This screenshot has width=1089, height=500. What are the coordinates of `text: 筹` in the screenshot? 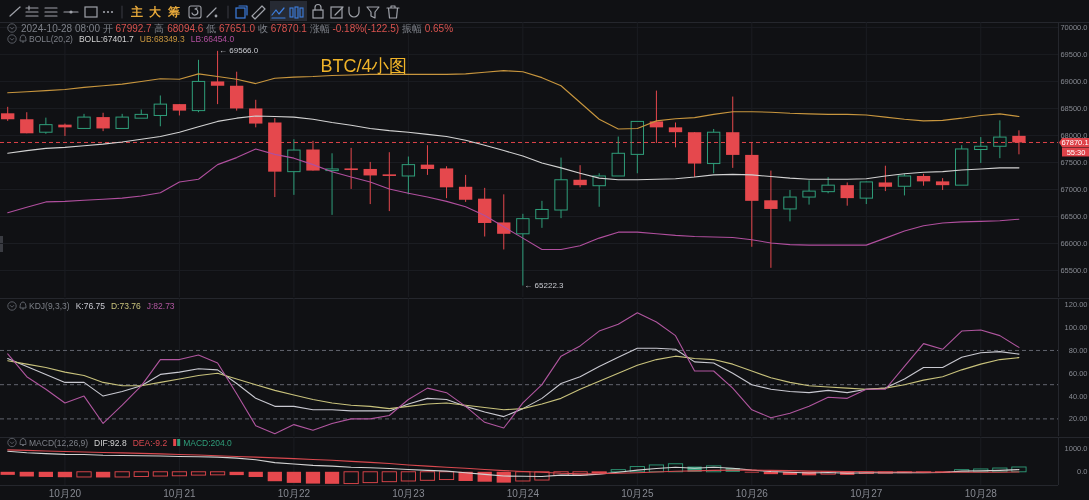 It's located at (173, 11).